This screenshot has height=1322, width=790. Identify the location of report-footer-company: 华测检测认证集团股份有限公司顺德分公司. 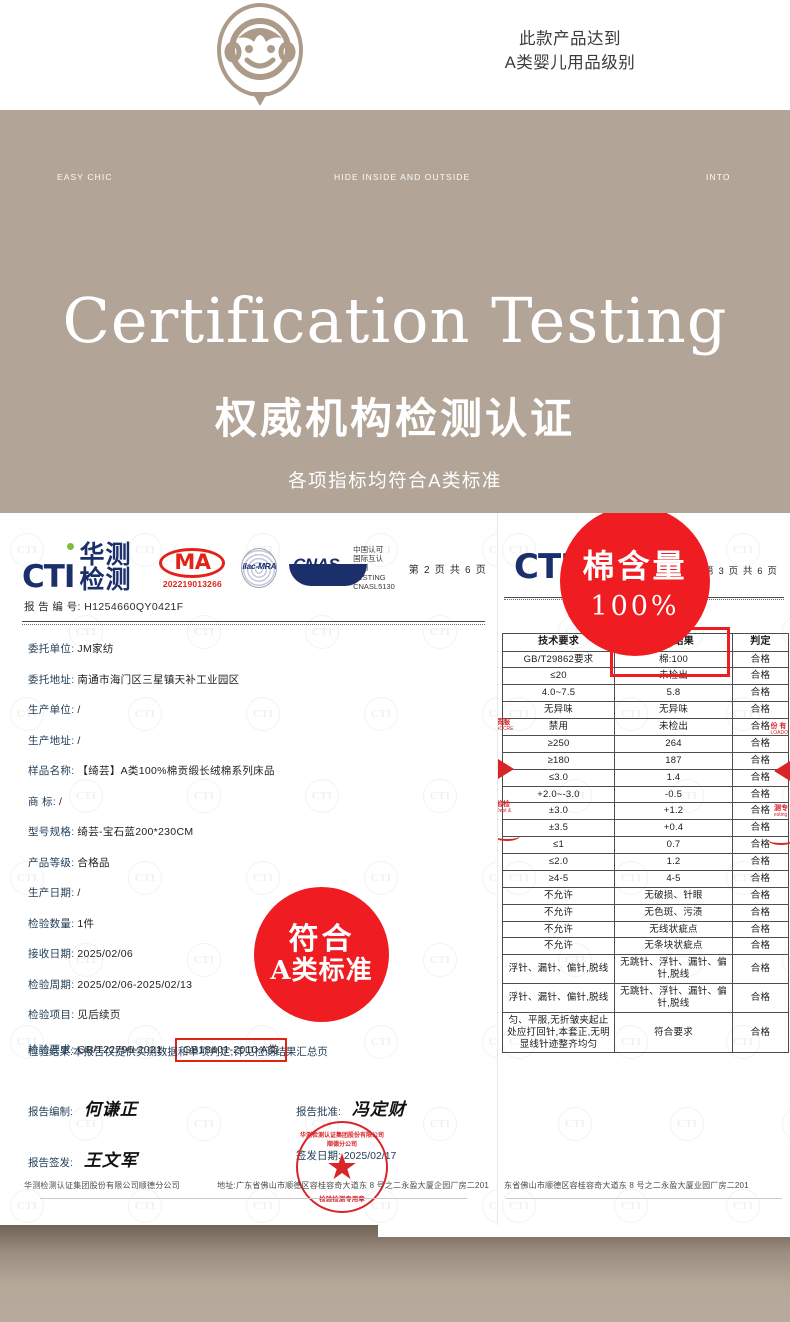
(102, 1185).